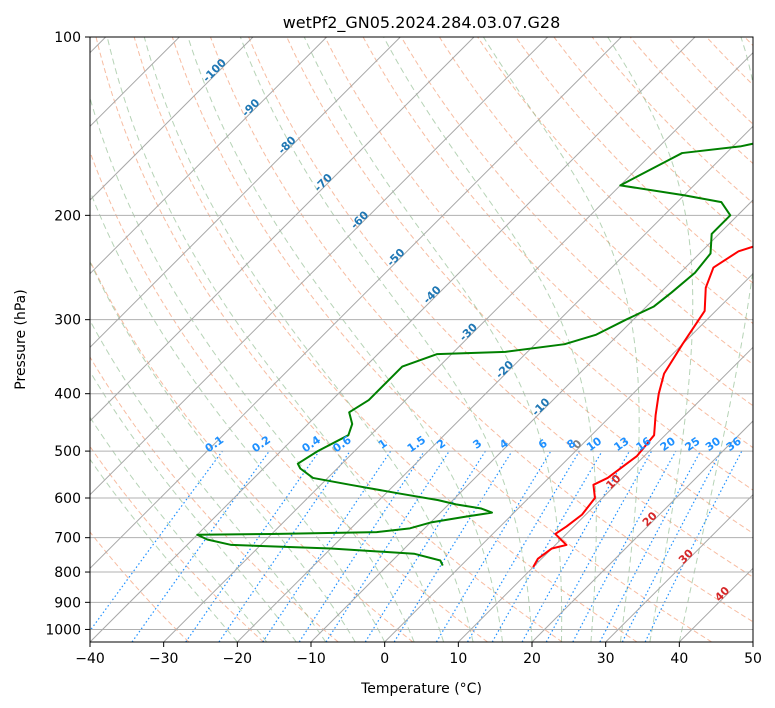  Describe the element at coordinates (679, 659) in the screenshot. I see `x-tick-label: 40` at that location.